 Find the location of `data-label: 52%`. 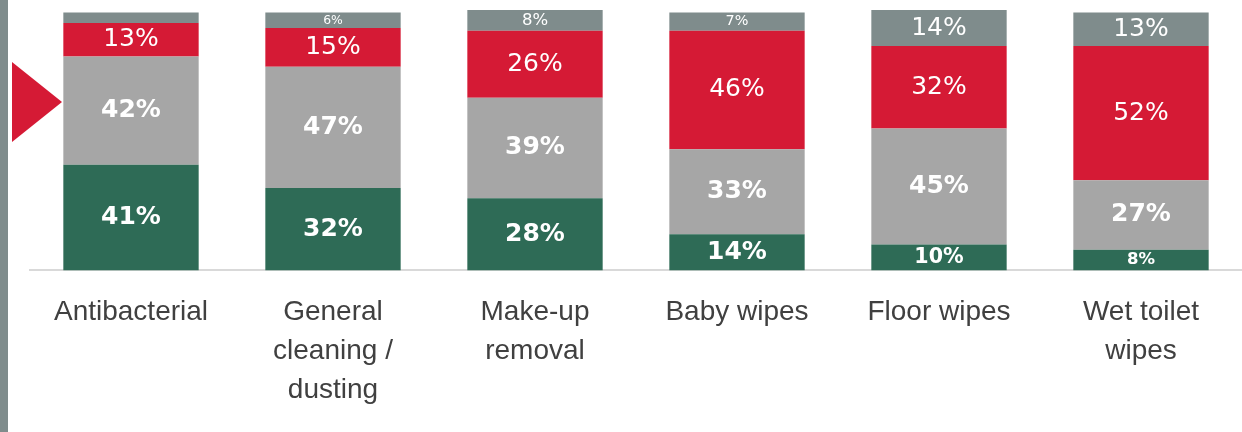

data-label: 52% is located at coordinates (1141, 111).